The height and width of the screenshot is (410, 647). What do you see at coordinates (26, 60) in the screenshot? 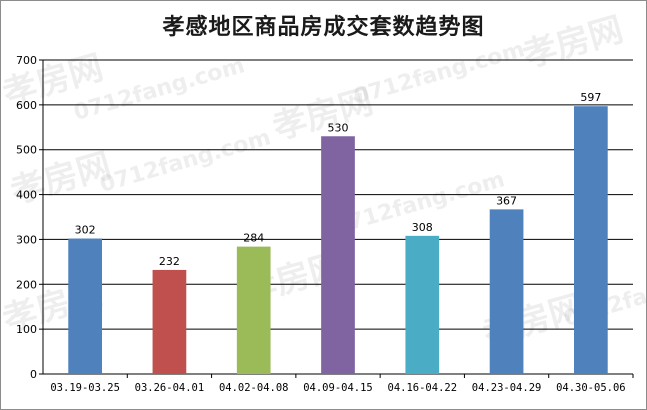
I see `y-tick-label: 700` at bounding box center [26, 60].